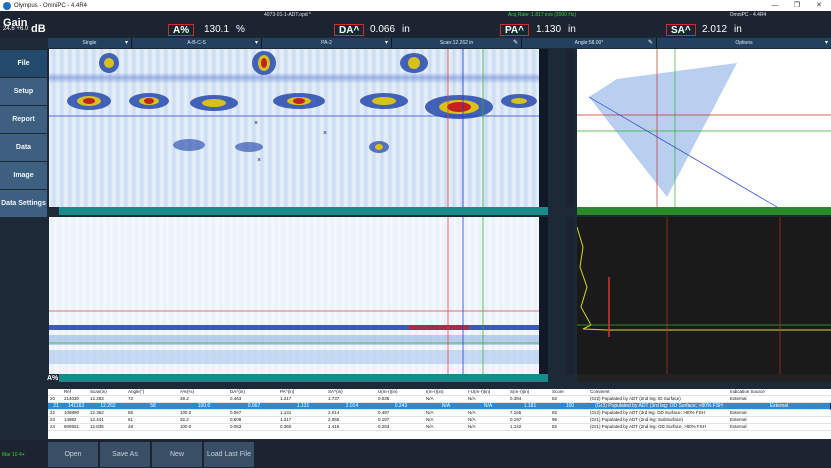 Image resolution: width=831 pixels, height=468 pixels. I want to click on column-header: Angle(°), so click(136, 391).